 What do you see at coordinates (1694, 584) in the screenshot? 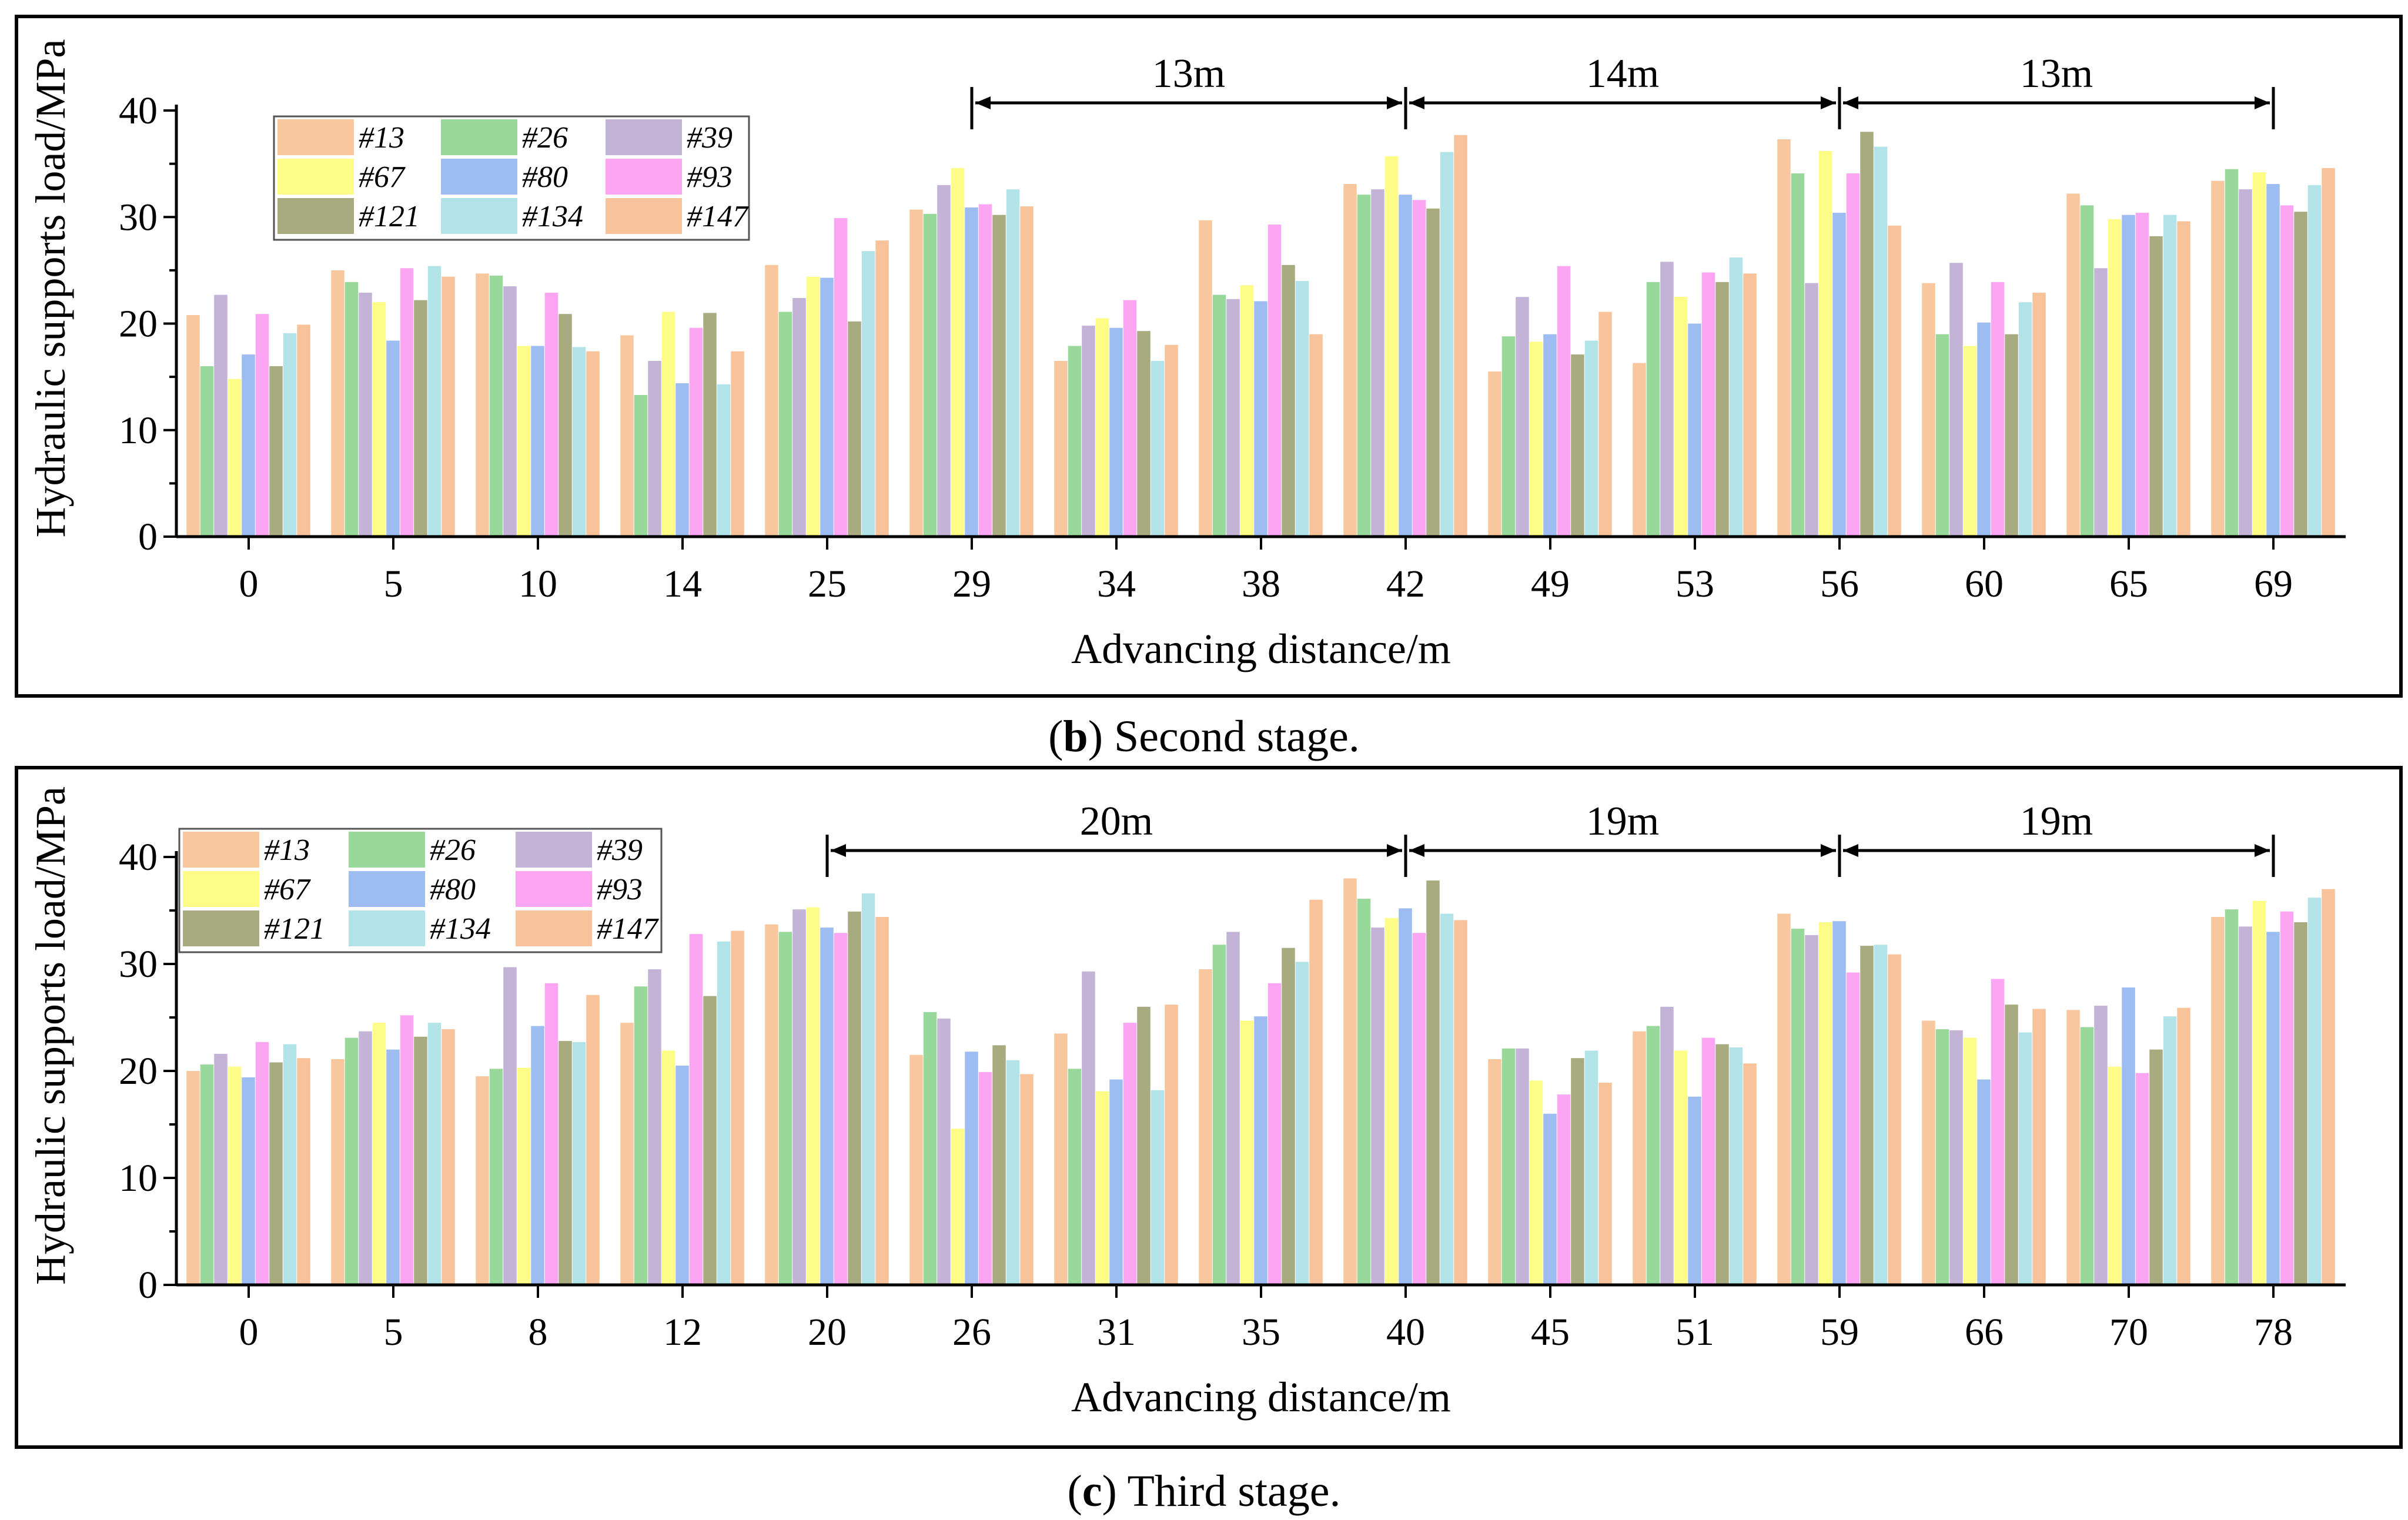
I see `x-tick-label: 53` at bounding box center [1694, 584].